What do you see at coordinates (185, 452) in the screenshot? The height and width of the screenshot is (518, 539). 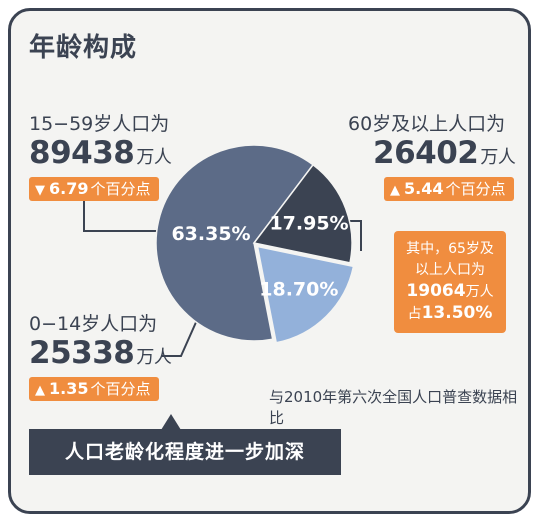 I see `aging-banner: 人口老龄化程度进一步加深` at bounding box center [185, 452].